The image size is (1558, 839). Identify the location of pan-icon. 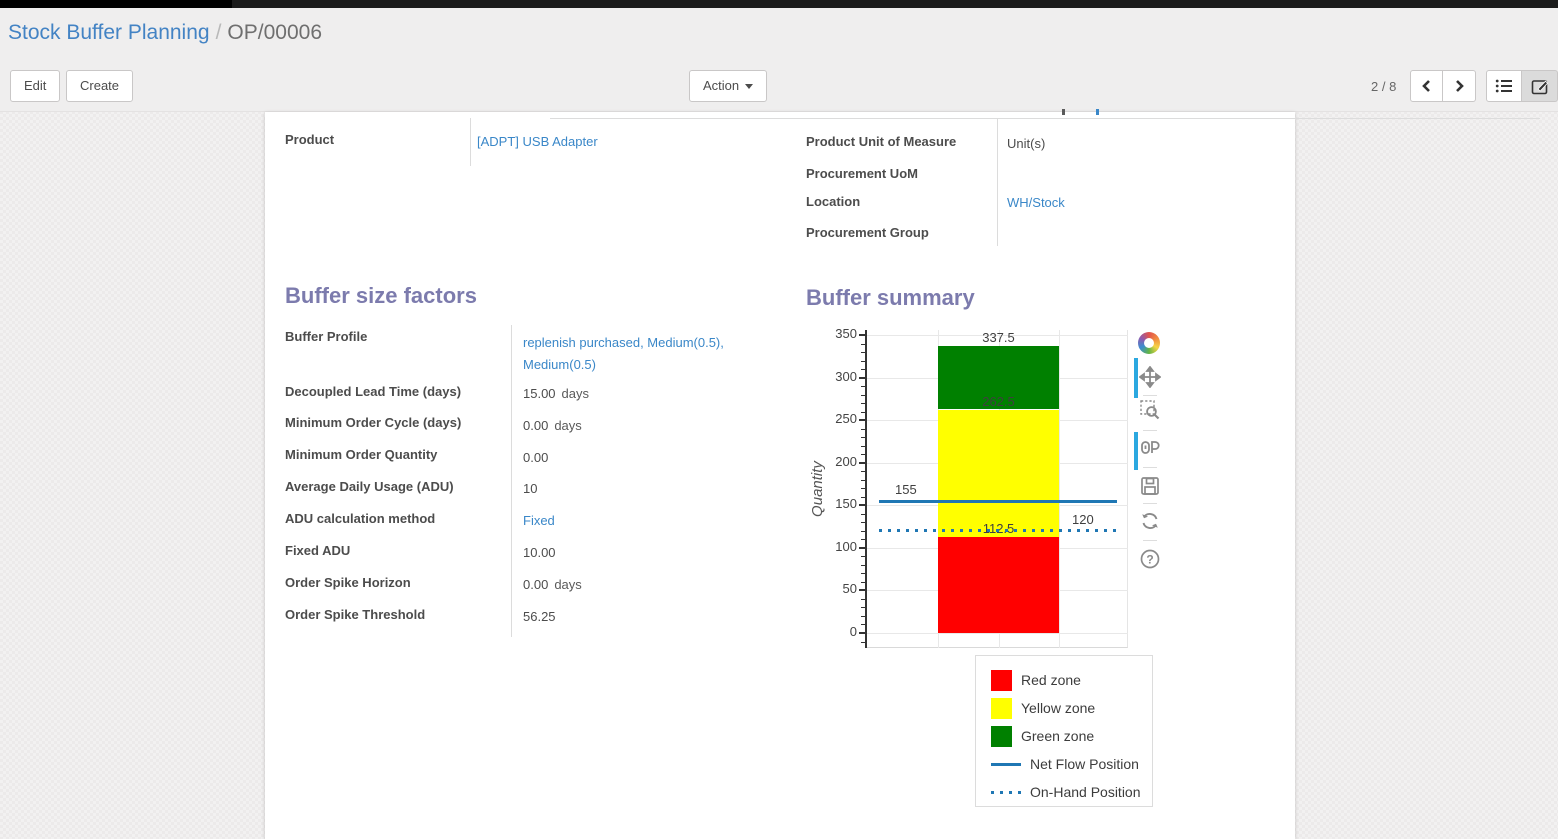
(1150, 377).